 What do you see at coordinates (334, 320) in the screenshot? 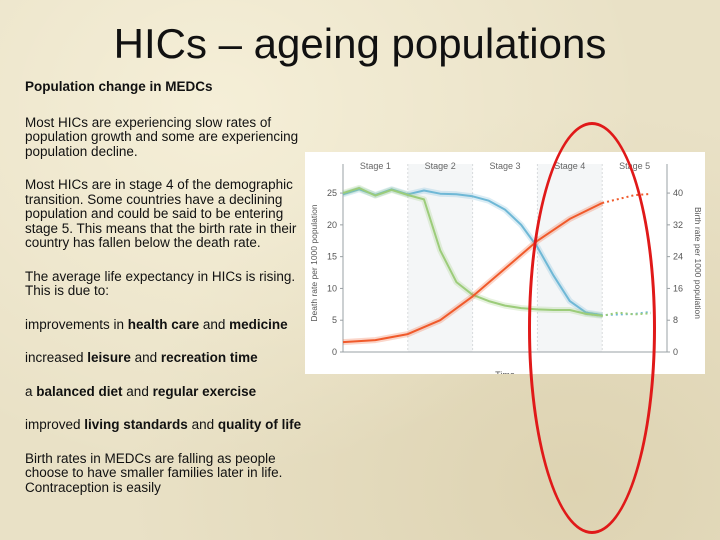
I see `left-tick-label: 5` at bounding box center [334, 320].